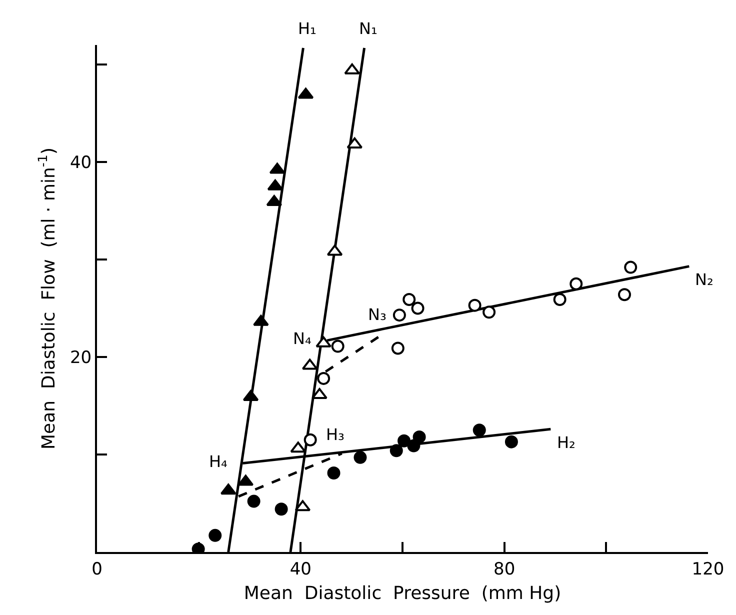 The width and height of the screenshot is (736, 615). I want to click on x-axis-title: Mean Diastolic Pressure (mm Hg), so click(403, 593).